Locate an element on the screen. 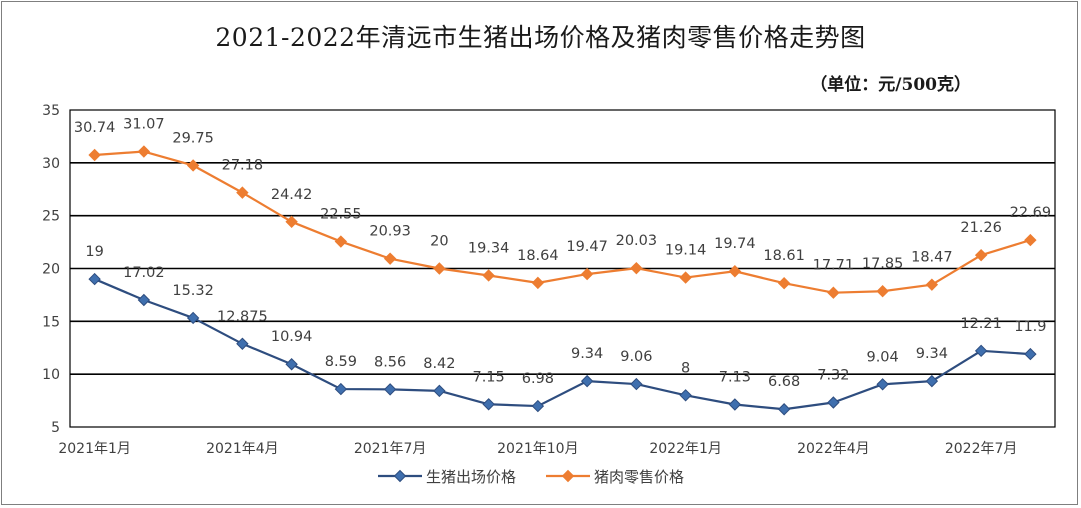  data-label: 31.07 is located at coordinates (144, 125).